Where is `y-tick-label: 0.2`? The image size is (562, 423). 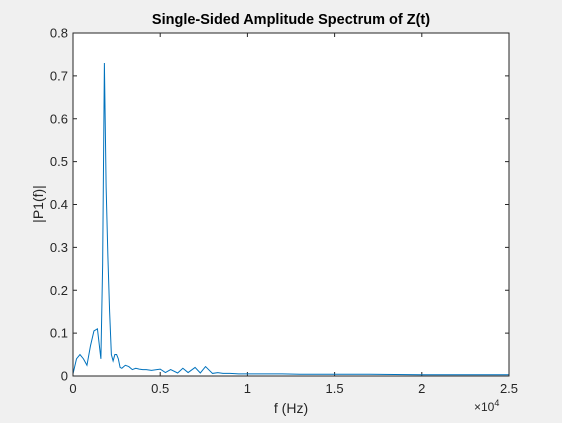
y-tick-label: 0.2 is located at coordinates (59, 290).